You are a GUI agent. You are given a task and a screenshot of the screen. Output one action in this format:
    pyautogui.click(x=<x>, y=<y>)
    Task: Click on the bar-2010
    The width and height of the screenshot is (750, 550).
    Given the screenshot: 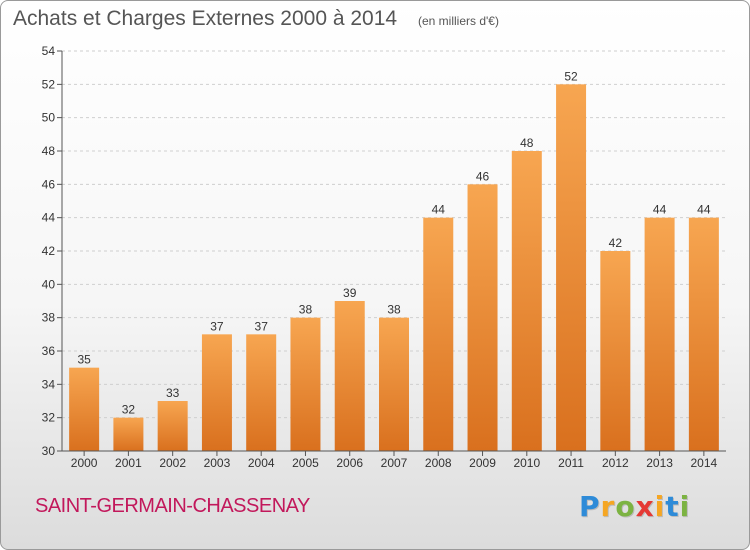 What is the action you would take?
    pyautogui.click(x=526, y=301)
    